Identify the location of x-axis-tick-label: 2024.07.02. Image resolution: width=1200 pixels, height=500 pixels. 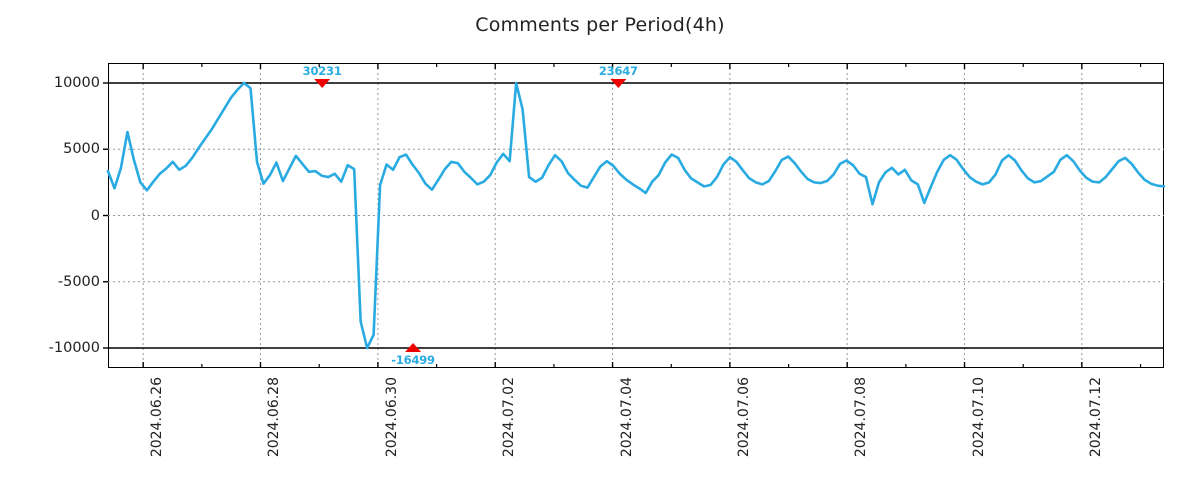
(509, 417).